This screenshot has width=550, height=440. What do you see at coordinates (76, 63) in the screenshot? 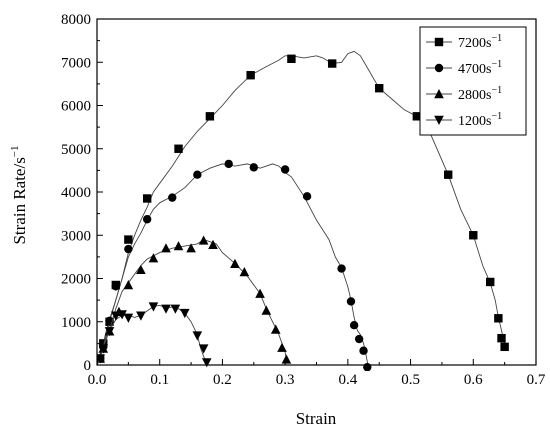
I see `y-tick-label: 7000` at bounding box center [76, 63].